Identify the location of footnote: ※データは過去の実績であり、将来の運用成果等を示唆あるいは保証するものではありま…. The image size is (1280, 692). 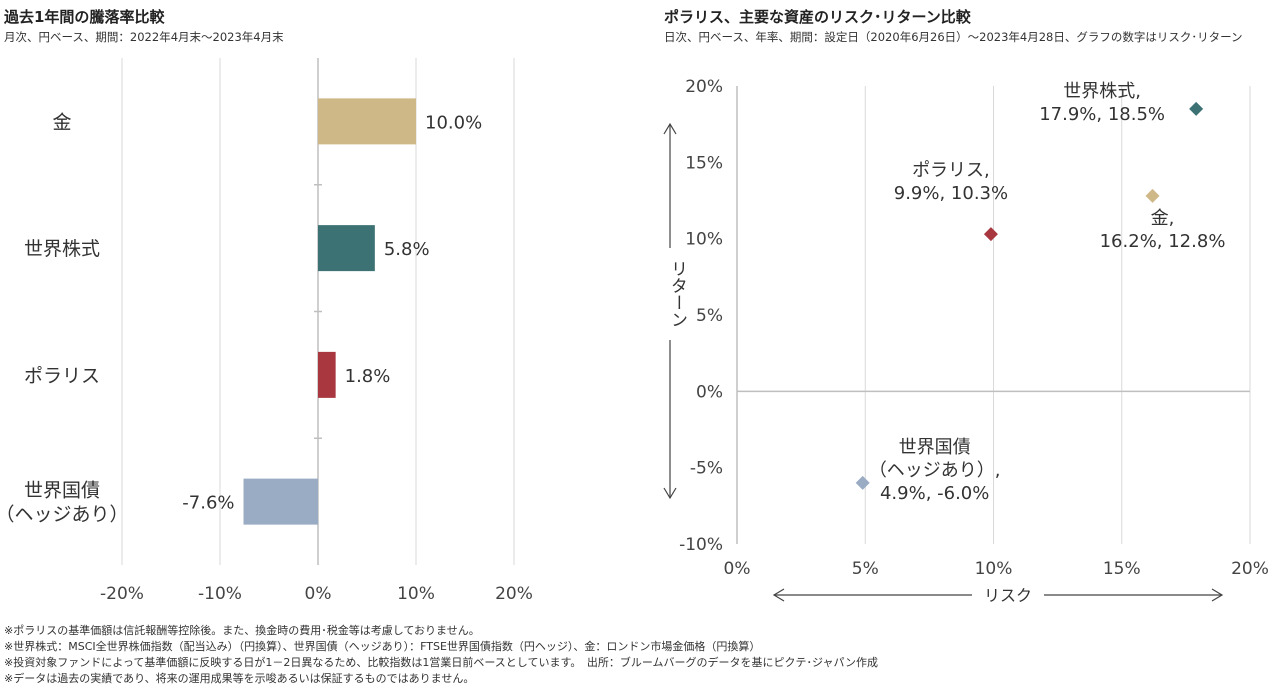
(239, 678).